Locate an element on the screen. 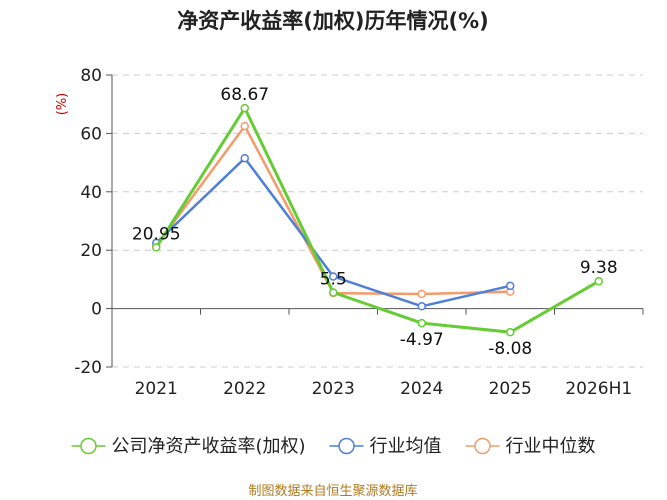 The width and height of the screenshot is (667, 500). y-unit-label: (%) is located at coordinates (62, 104).